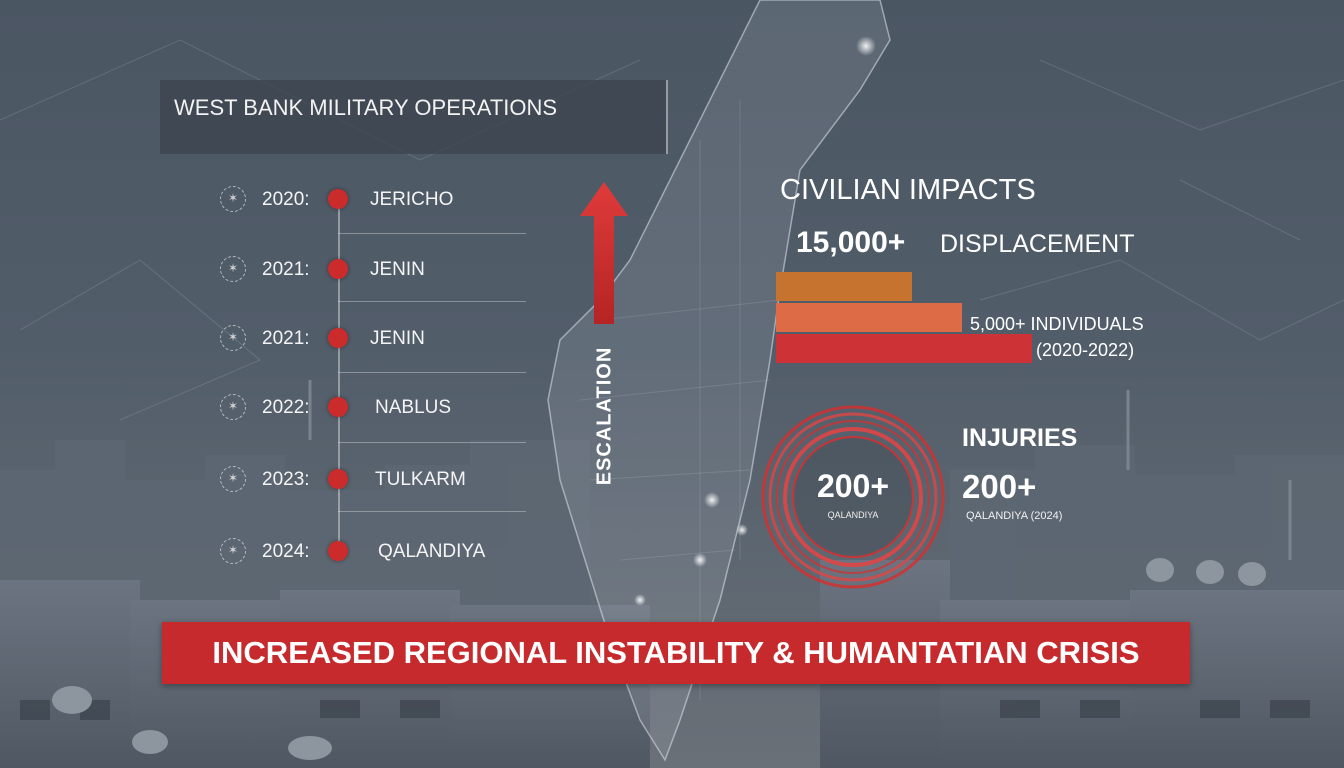 The height and width of the screenshot is (768, 1344). I want to click on injuries-title: INJURIES, so click(1020, 438).